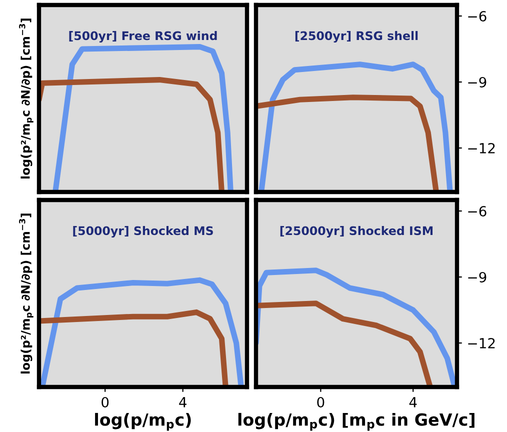 The height and width of the screenshot is (432, 507). What do you see at coordinates (356, 232) in the screenshot?
I see `text: [25000yr] Shocked ISM` at bounding box center [356, 232].